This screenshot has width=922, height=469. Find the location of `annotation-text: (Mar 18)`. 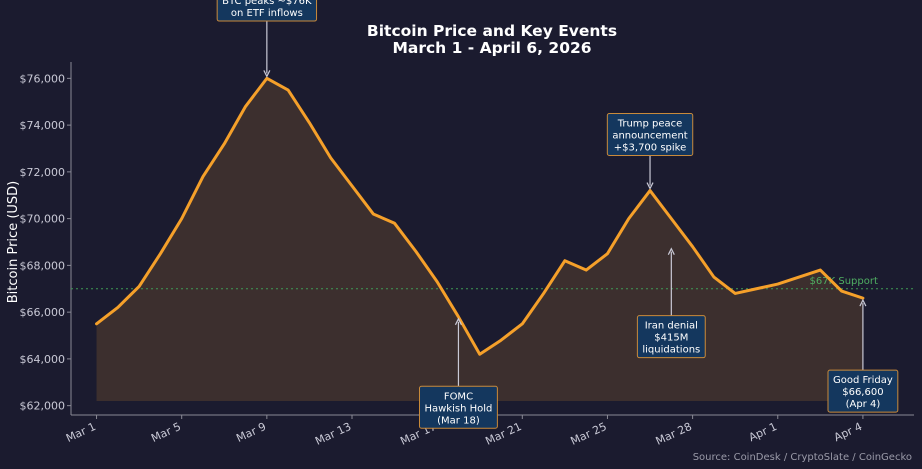

annotation-text: (Mar 18) is located at coordinates (458, 420).